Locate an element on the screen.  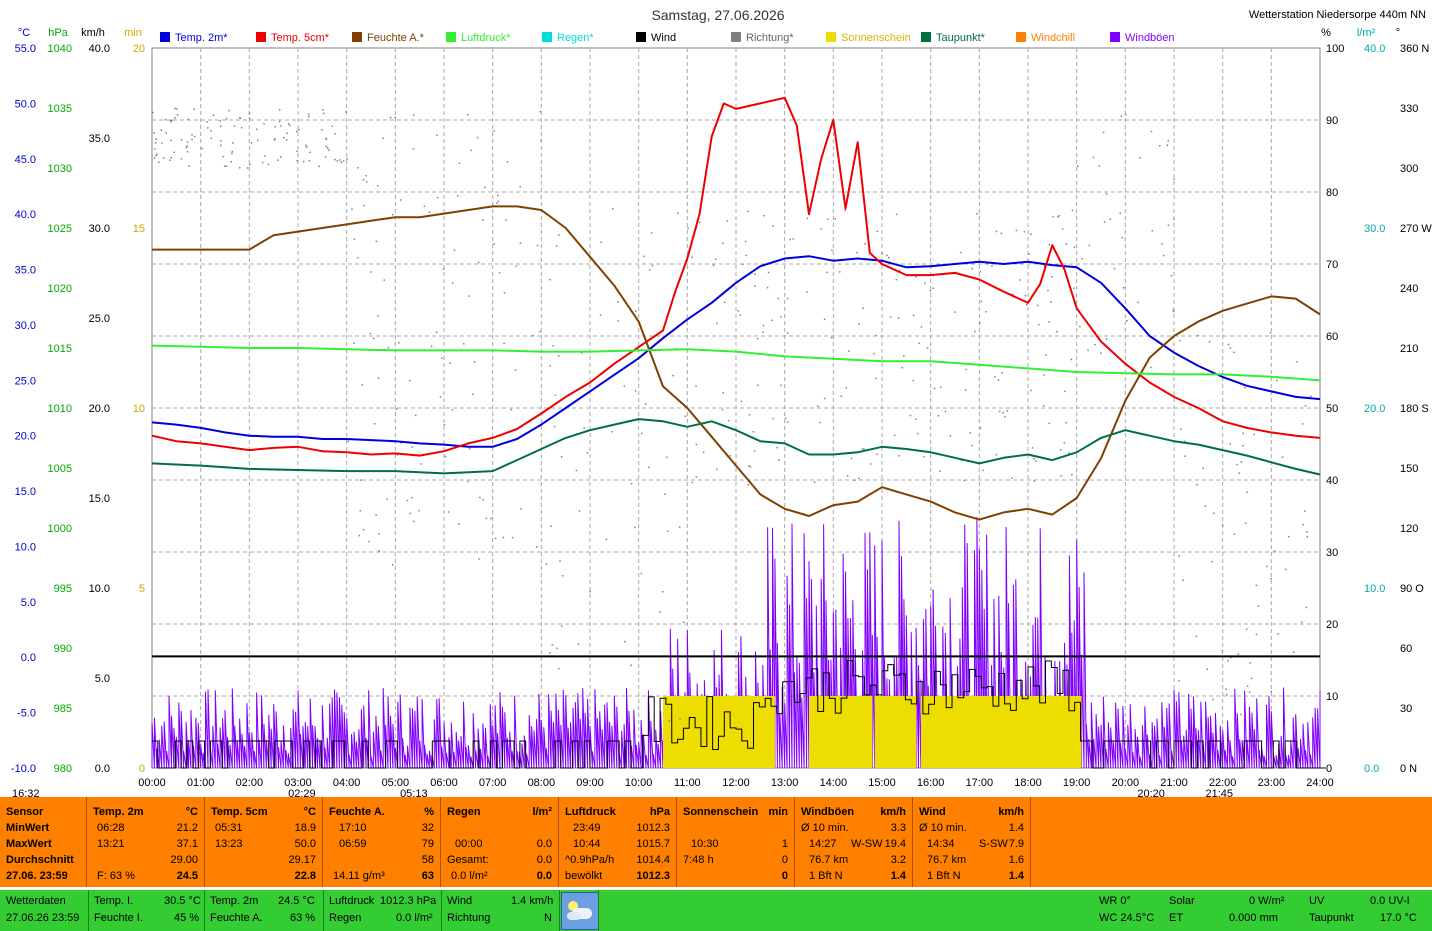
temp5cm-min-val: 18.9 is located at coordinates (305, 828).